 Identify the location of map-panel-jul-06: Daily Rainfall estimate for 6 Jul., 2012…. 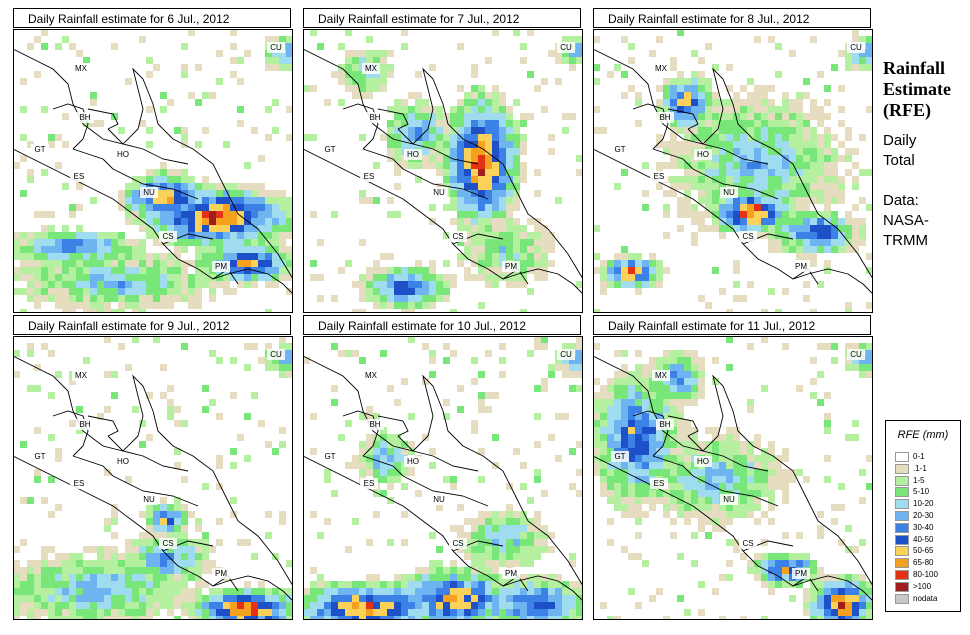
(153, 161).